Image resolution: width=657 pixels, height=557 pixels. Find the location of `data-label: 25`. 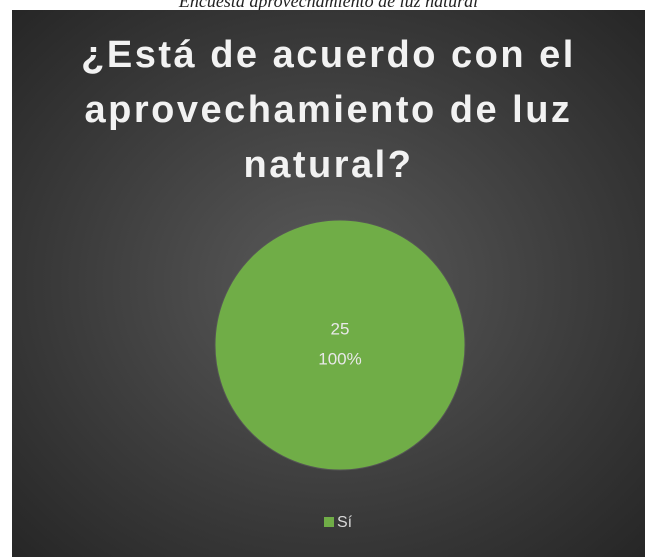

data-label: 25 is located at coordinates (340, 328).